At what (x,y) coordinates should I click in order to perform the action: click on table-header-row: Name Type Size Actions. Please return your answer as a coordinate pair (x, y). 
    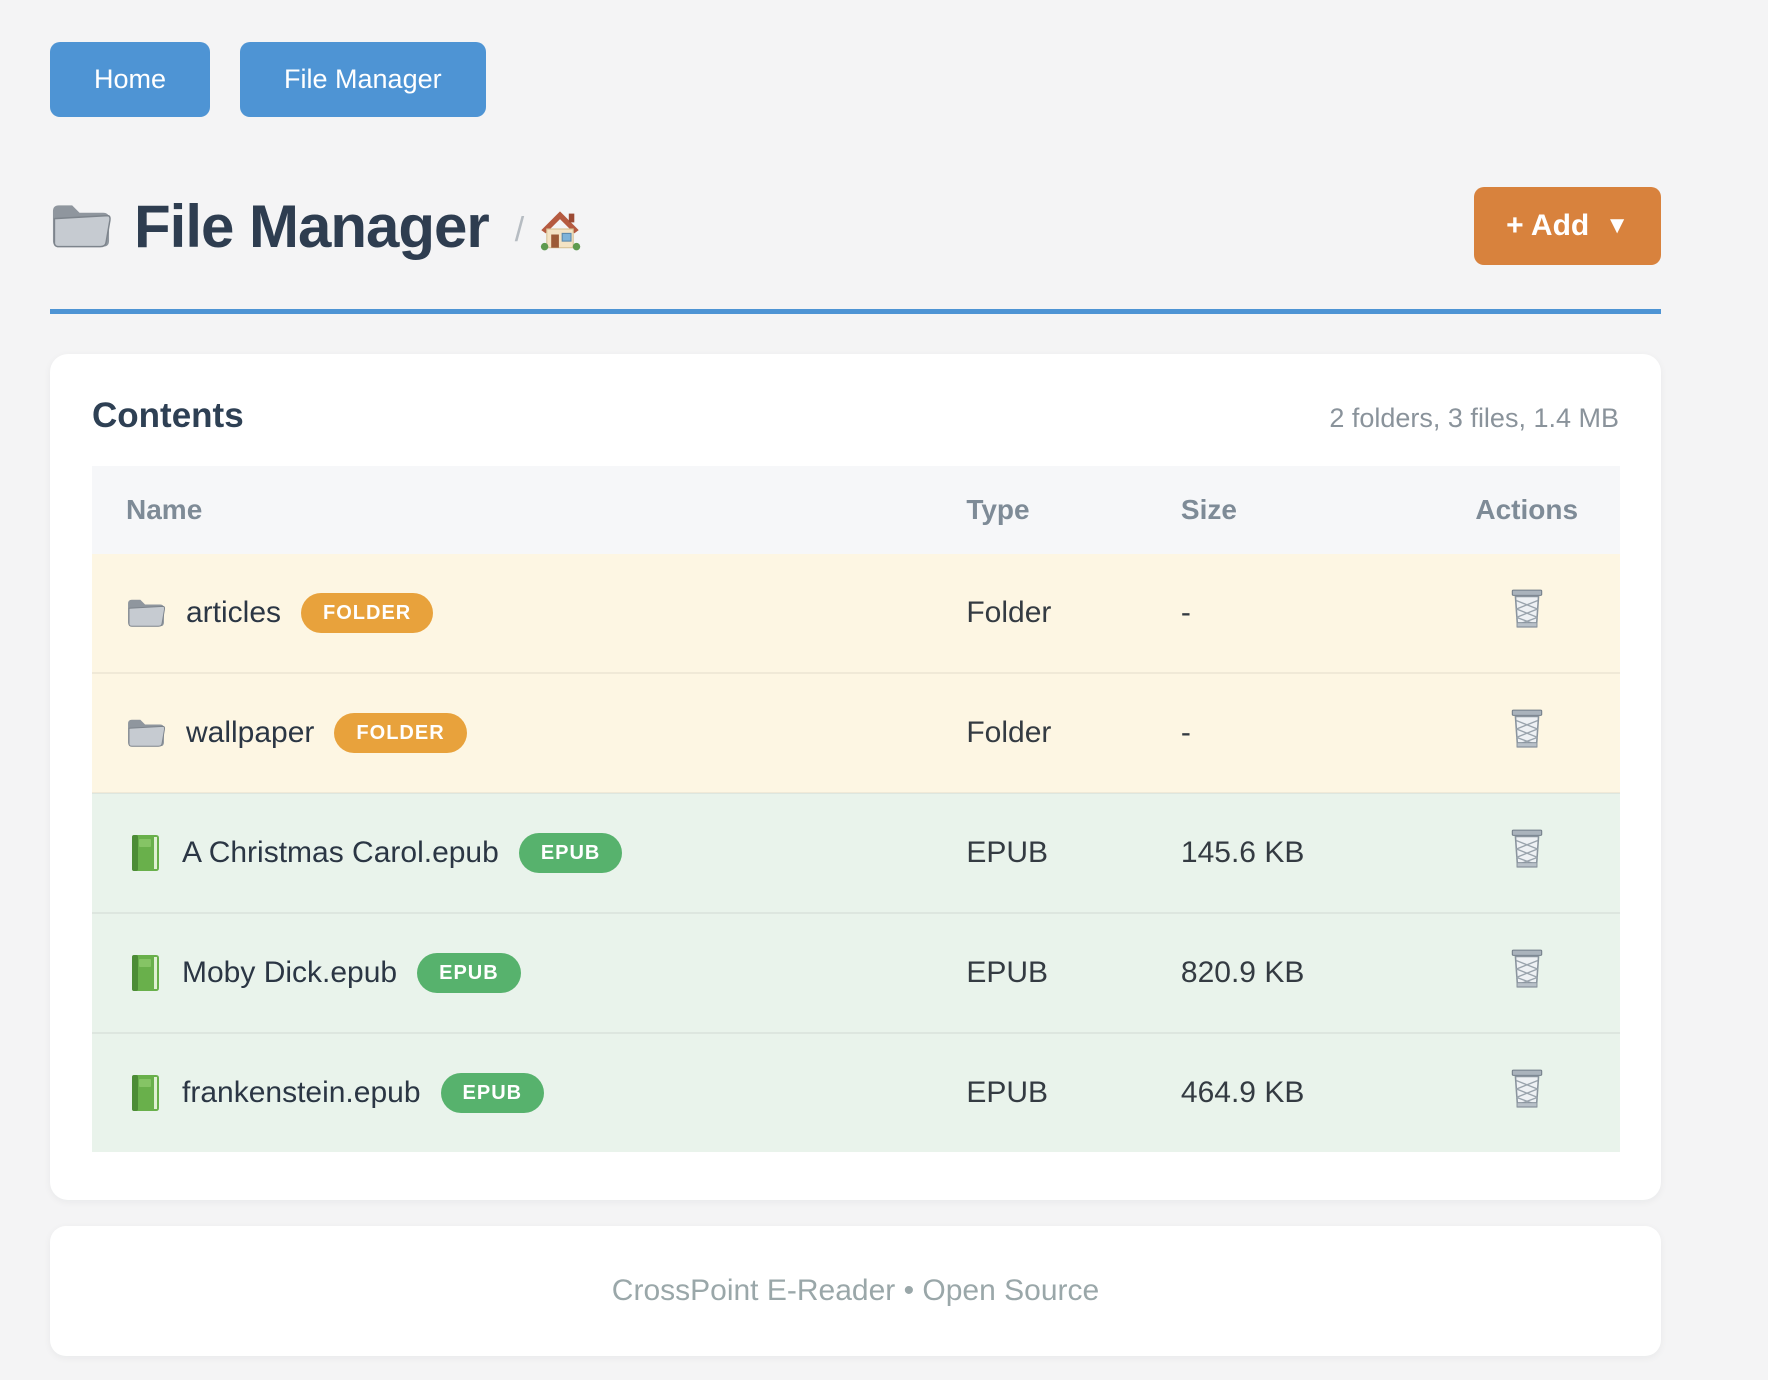
    Looking at the image, I should click on (856, 510).